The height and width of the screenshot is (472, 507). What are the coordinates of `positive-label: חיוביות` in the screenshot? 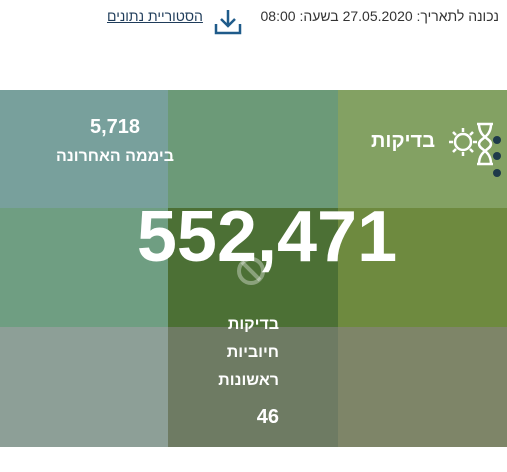 It's located at (252, 352).